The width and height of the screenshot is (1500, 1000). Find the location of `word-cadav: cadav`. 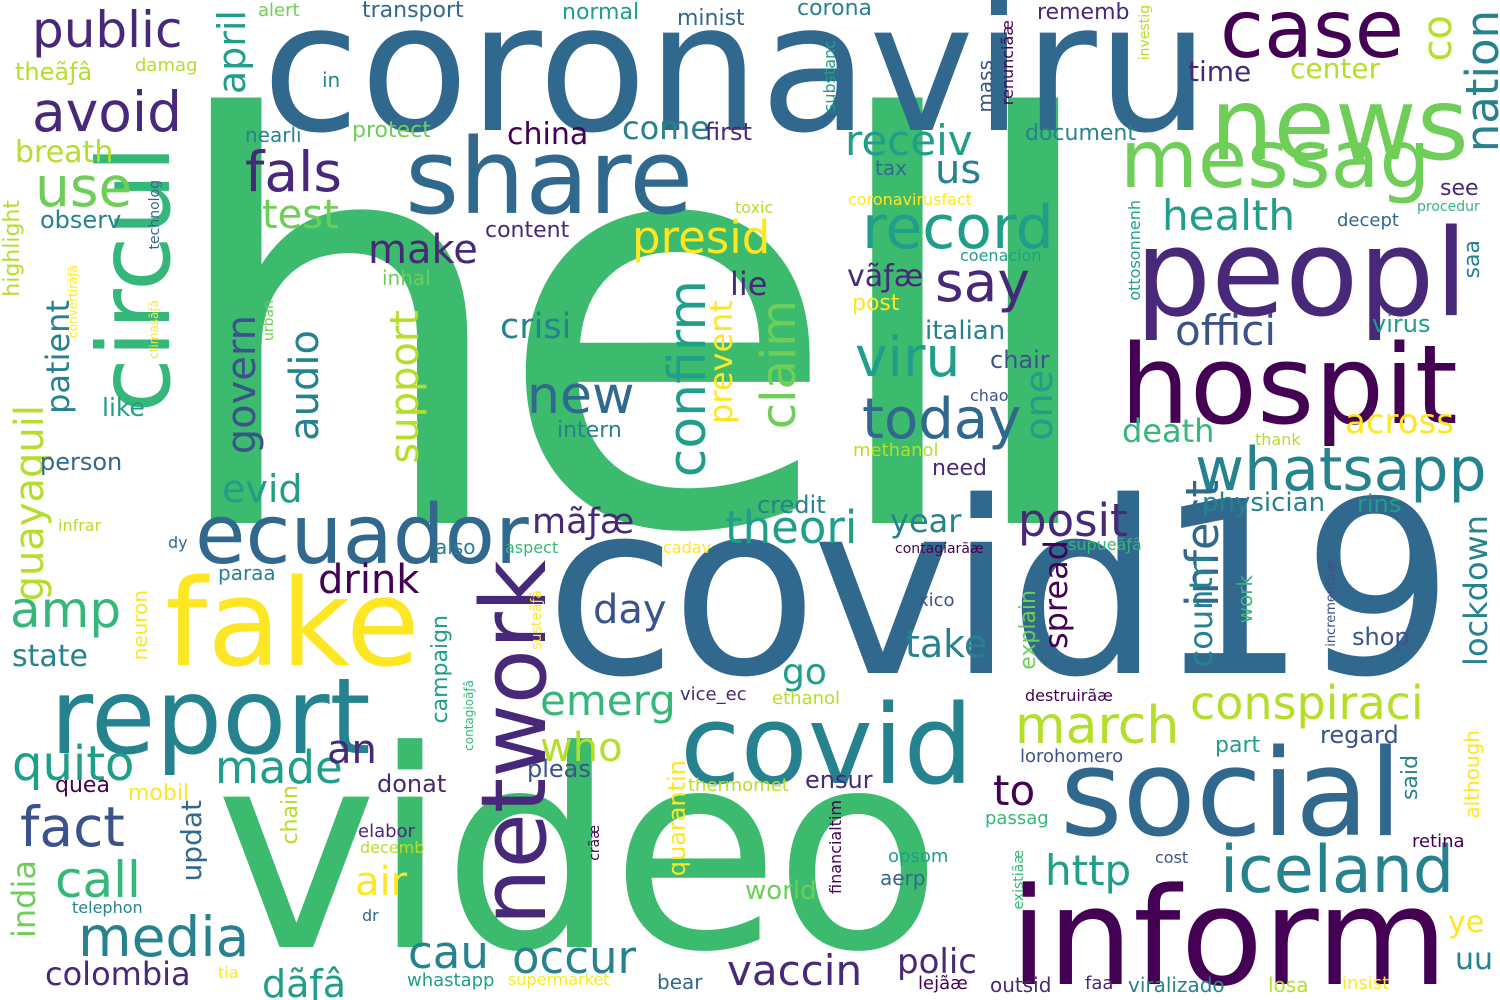

word-cadav: cadav is located at coordinates (687, 547).